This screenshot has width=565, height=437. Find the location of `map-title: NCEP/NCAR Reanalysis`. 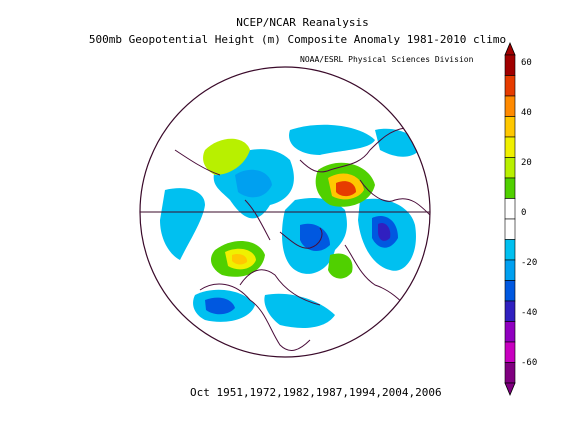

map-title: NCEP/NCAR Reanalysis is located at coordinates (302, 22).